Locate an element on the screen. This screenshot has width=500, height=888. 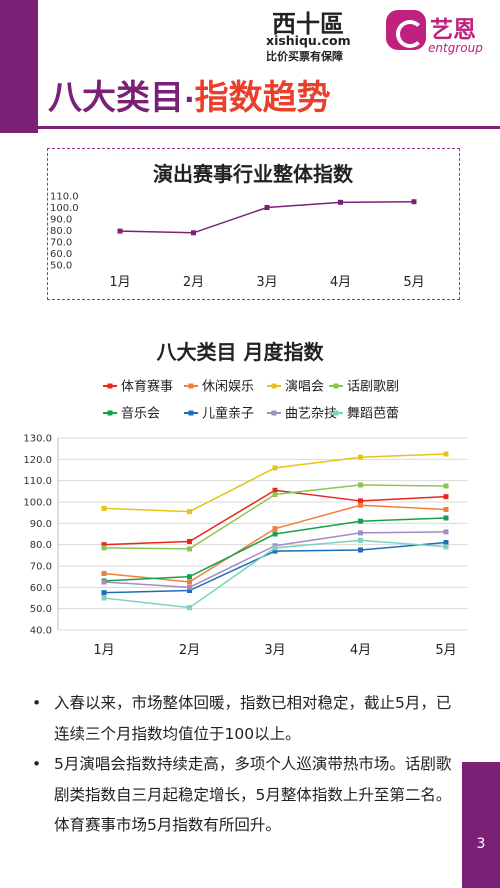
page-title: 八大类目·指数趋势 is located at coordinates (189, 99).